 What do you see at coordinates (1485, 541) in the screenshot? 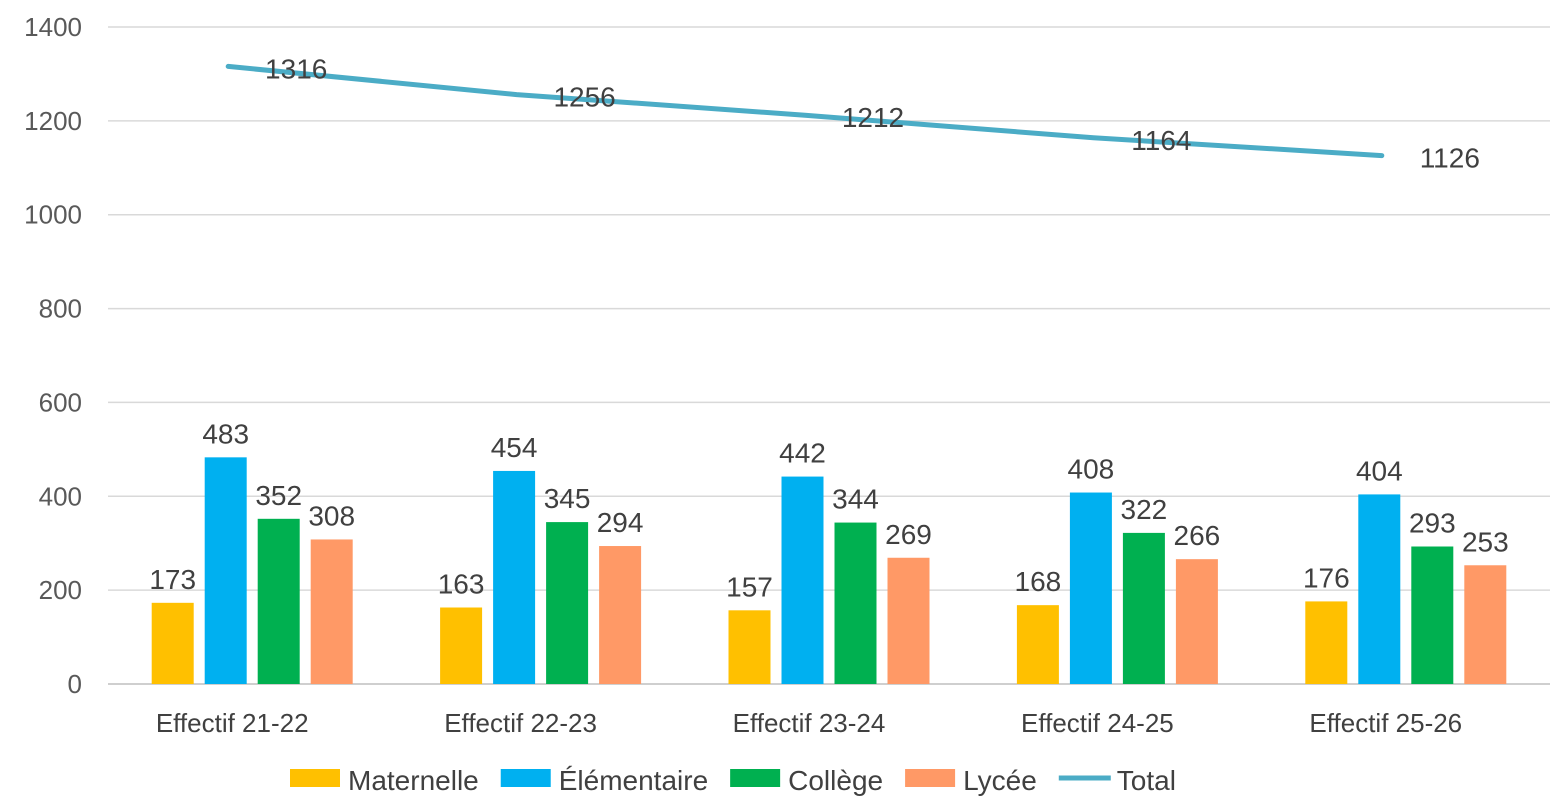
I see `bar-value-label: 253` at bounding box center [1485, 541].